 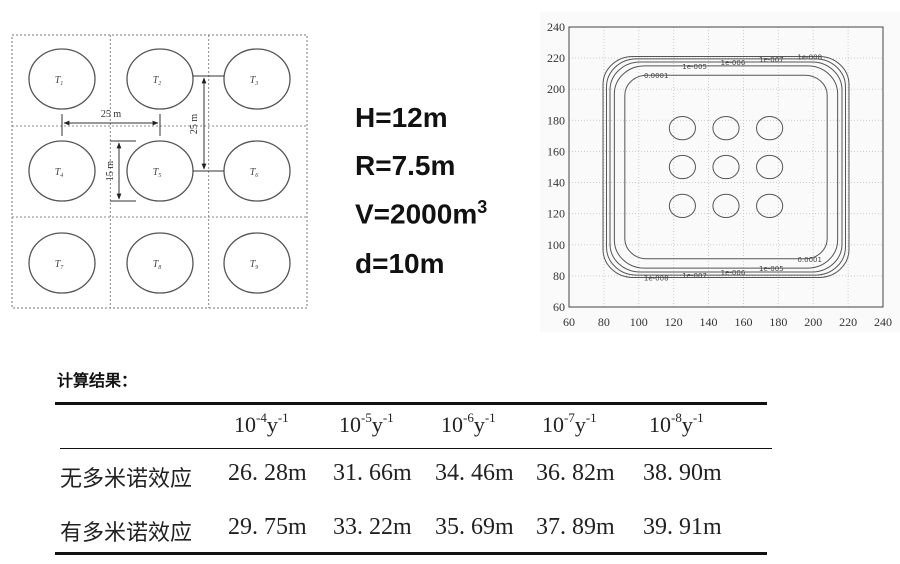 I want to click on tank-label-index: 6, so click(x=256, y=176).